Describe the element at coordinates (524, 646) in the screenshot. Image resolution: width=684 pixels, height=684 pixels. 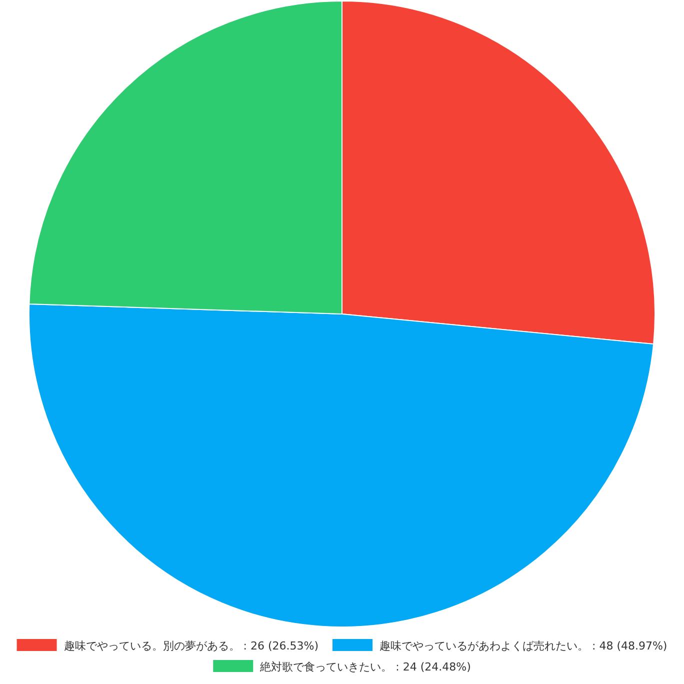
I see `legend-label: 趣味でやっているがあわよくば売れたい。 : 48 (48.97%)` at that location.